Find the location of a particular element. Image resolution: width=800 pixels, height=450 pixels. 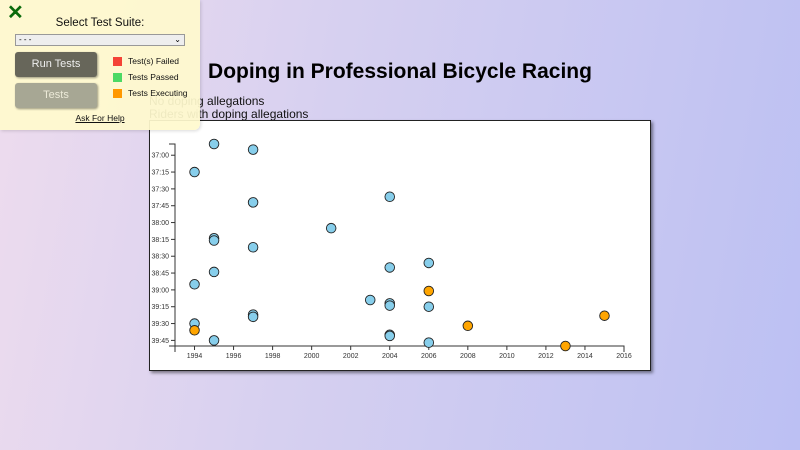

y-tick-label: 38:15 is located at coordinates (160, 240).